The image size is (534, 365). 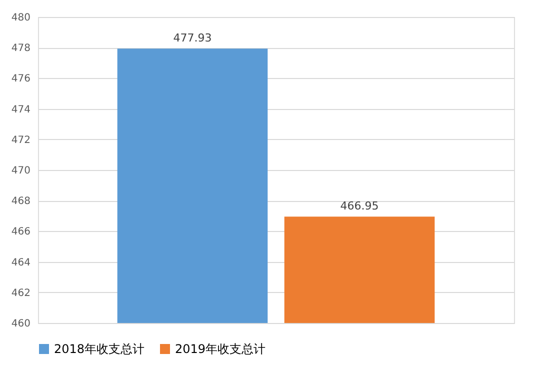 I want to click on y-tick-label: 474, so click(x=20, y=110).